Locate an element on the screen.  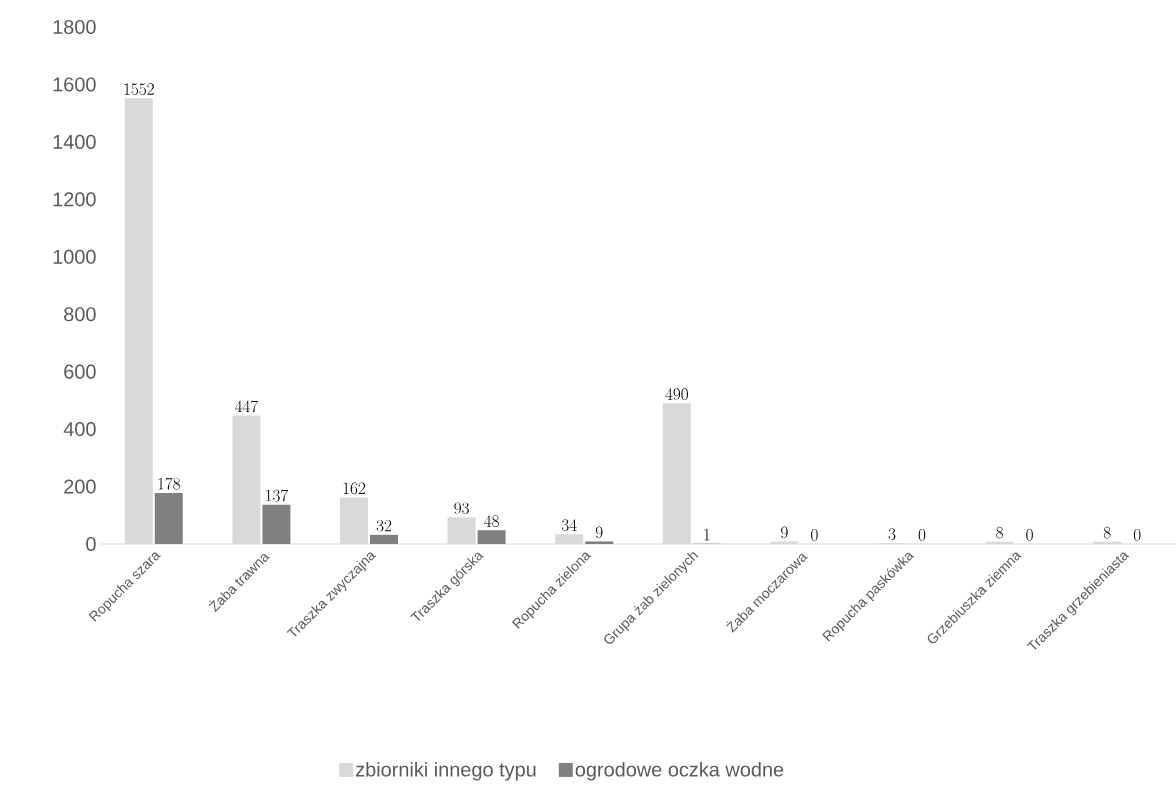
y-tick-label: 600 is located at coordinates (80, 371).